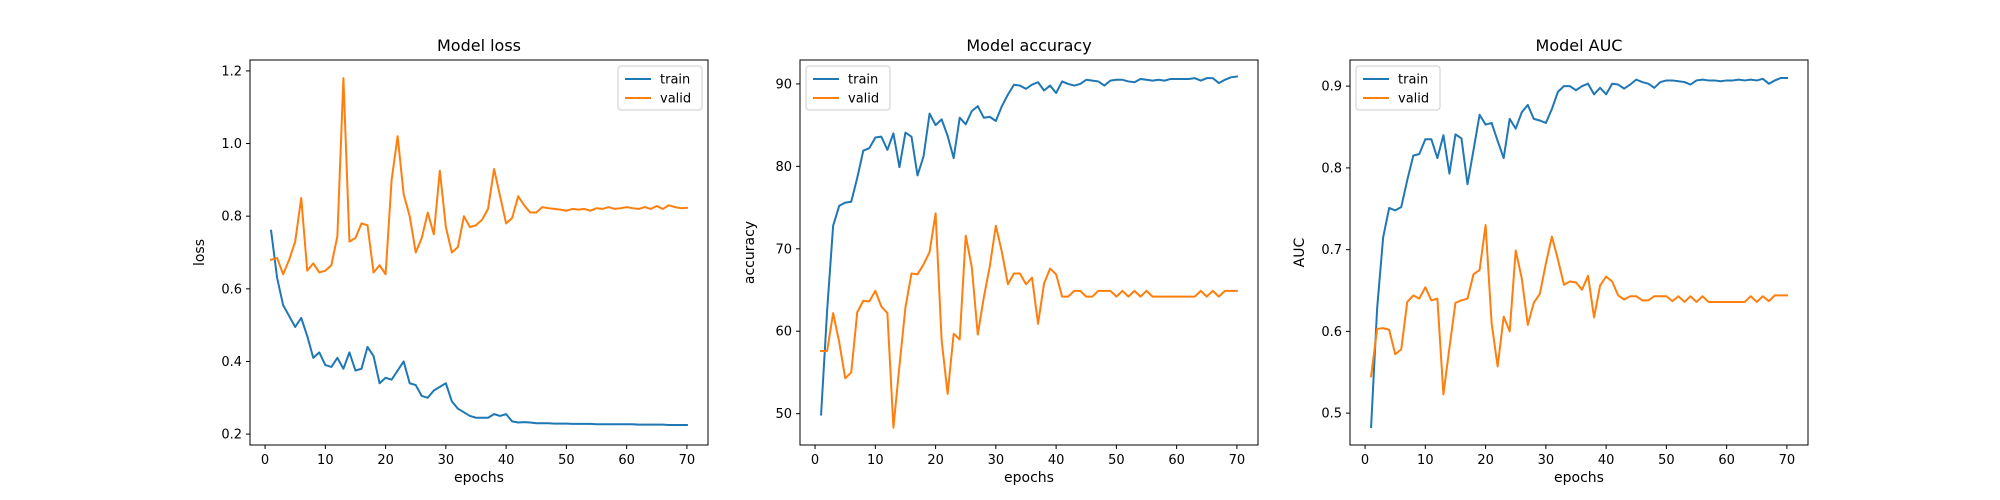  I want to click on chart-title: Model accuracy, so click(1028, 45).